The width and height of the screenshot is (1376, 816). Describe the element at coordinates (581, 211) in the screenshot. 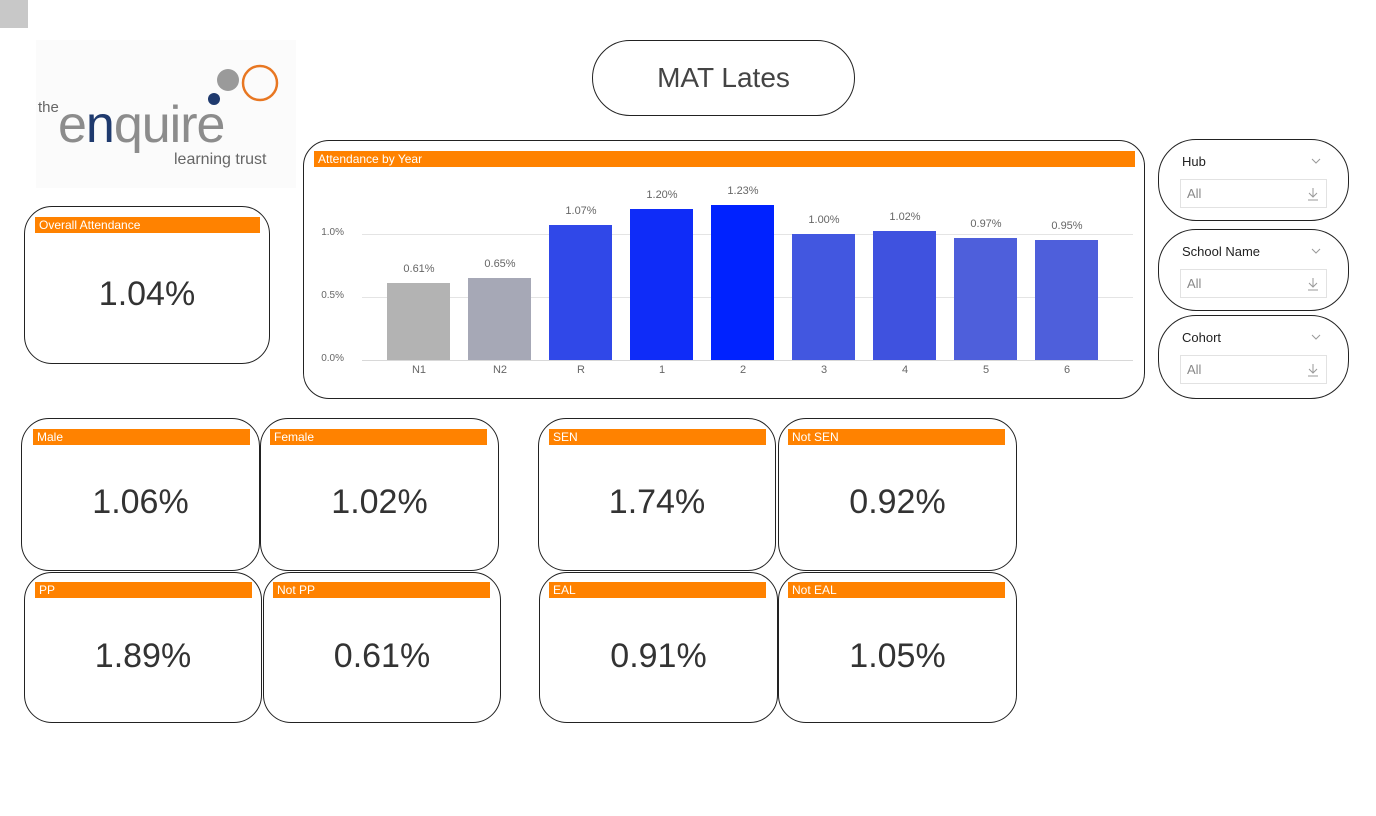

I see `bar-value-label: 1.07%` at that location.